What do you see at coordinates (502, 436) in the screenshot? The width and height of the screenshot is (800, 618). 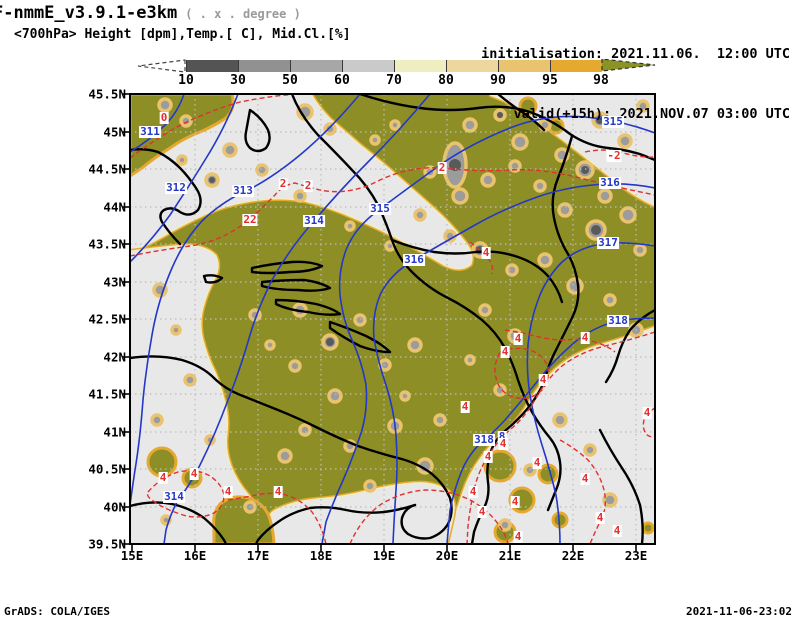 I see `height-contour-label: 8` at bounding box center [502, 436].